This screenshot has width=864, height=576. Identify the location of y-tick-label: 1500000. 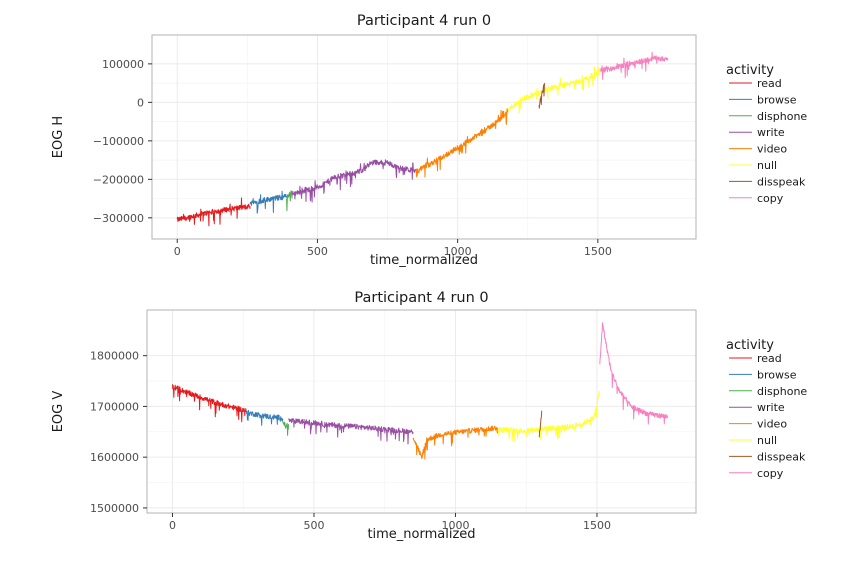
(114, 508).